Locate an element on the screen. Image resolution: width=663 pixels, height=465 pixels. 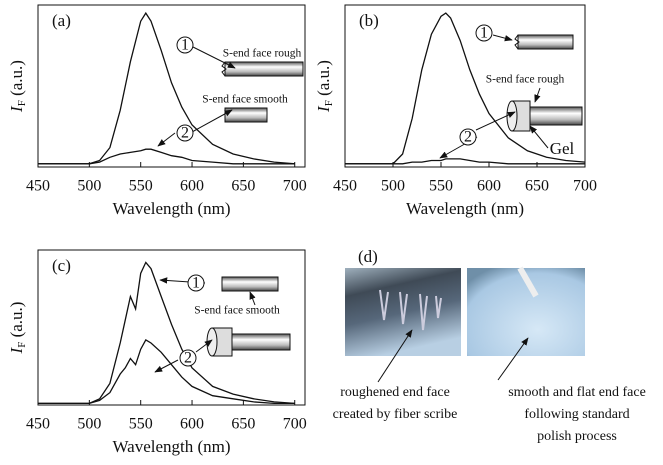
photo-rough is located at coordinates (403, 312).